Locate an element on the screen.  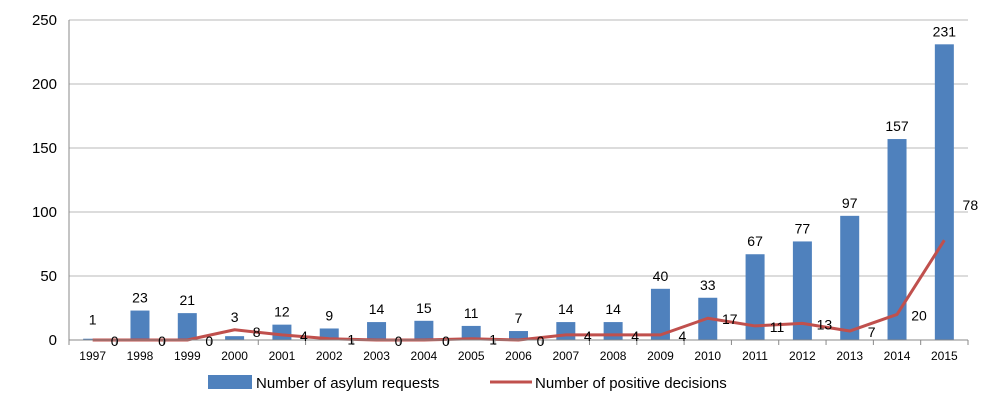
x-tick-label: 2005 is located at coordinates (471, 356).